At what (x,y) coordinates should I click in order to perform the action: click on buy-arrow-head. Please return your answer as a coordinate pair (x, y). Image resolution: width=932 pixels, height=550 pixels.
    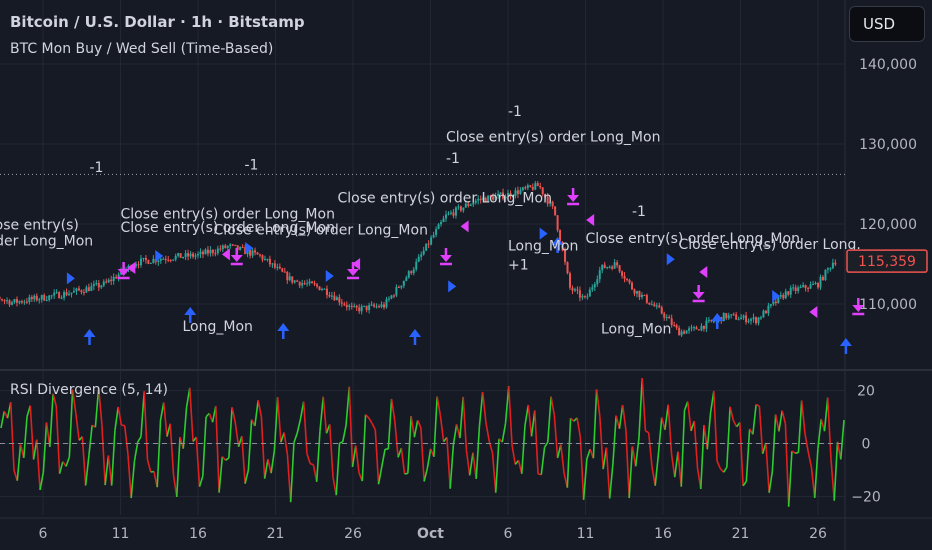
    Looking at the image, I should click on (190, 311).